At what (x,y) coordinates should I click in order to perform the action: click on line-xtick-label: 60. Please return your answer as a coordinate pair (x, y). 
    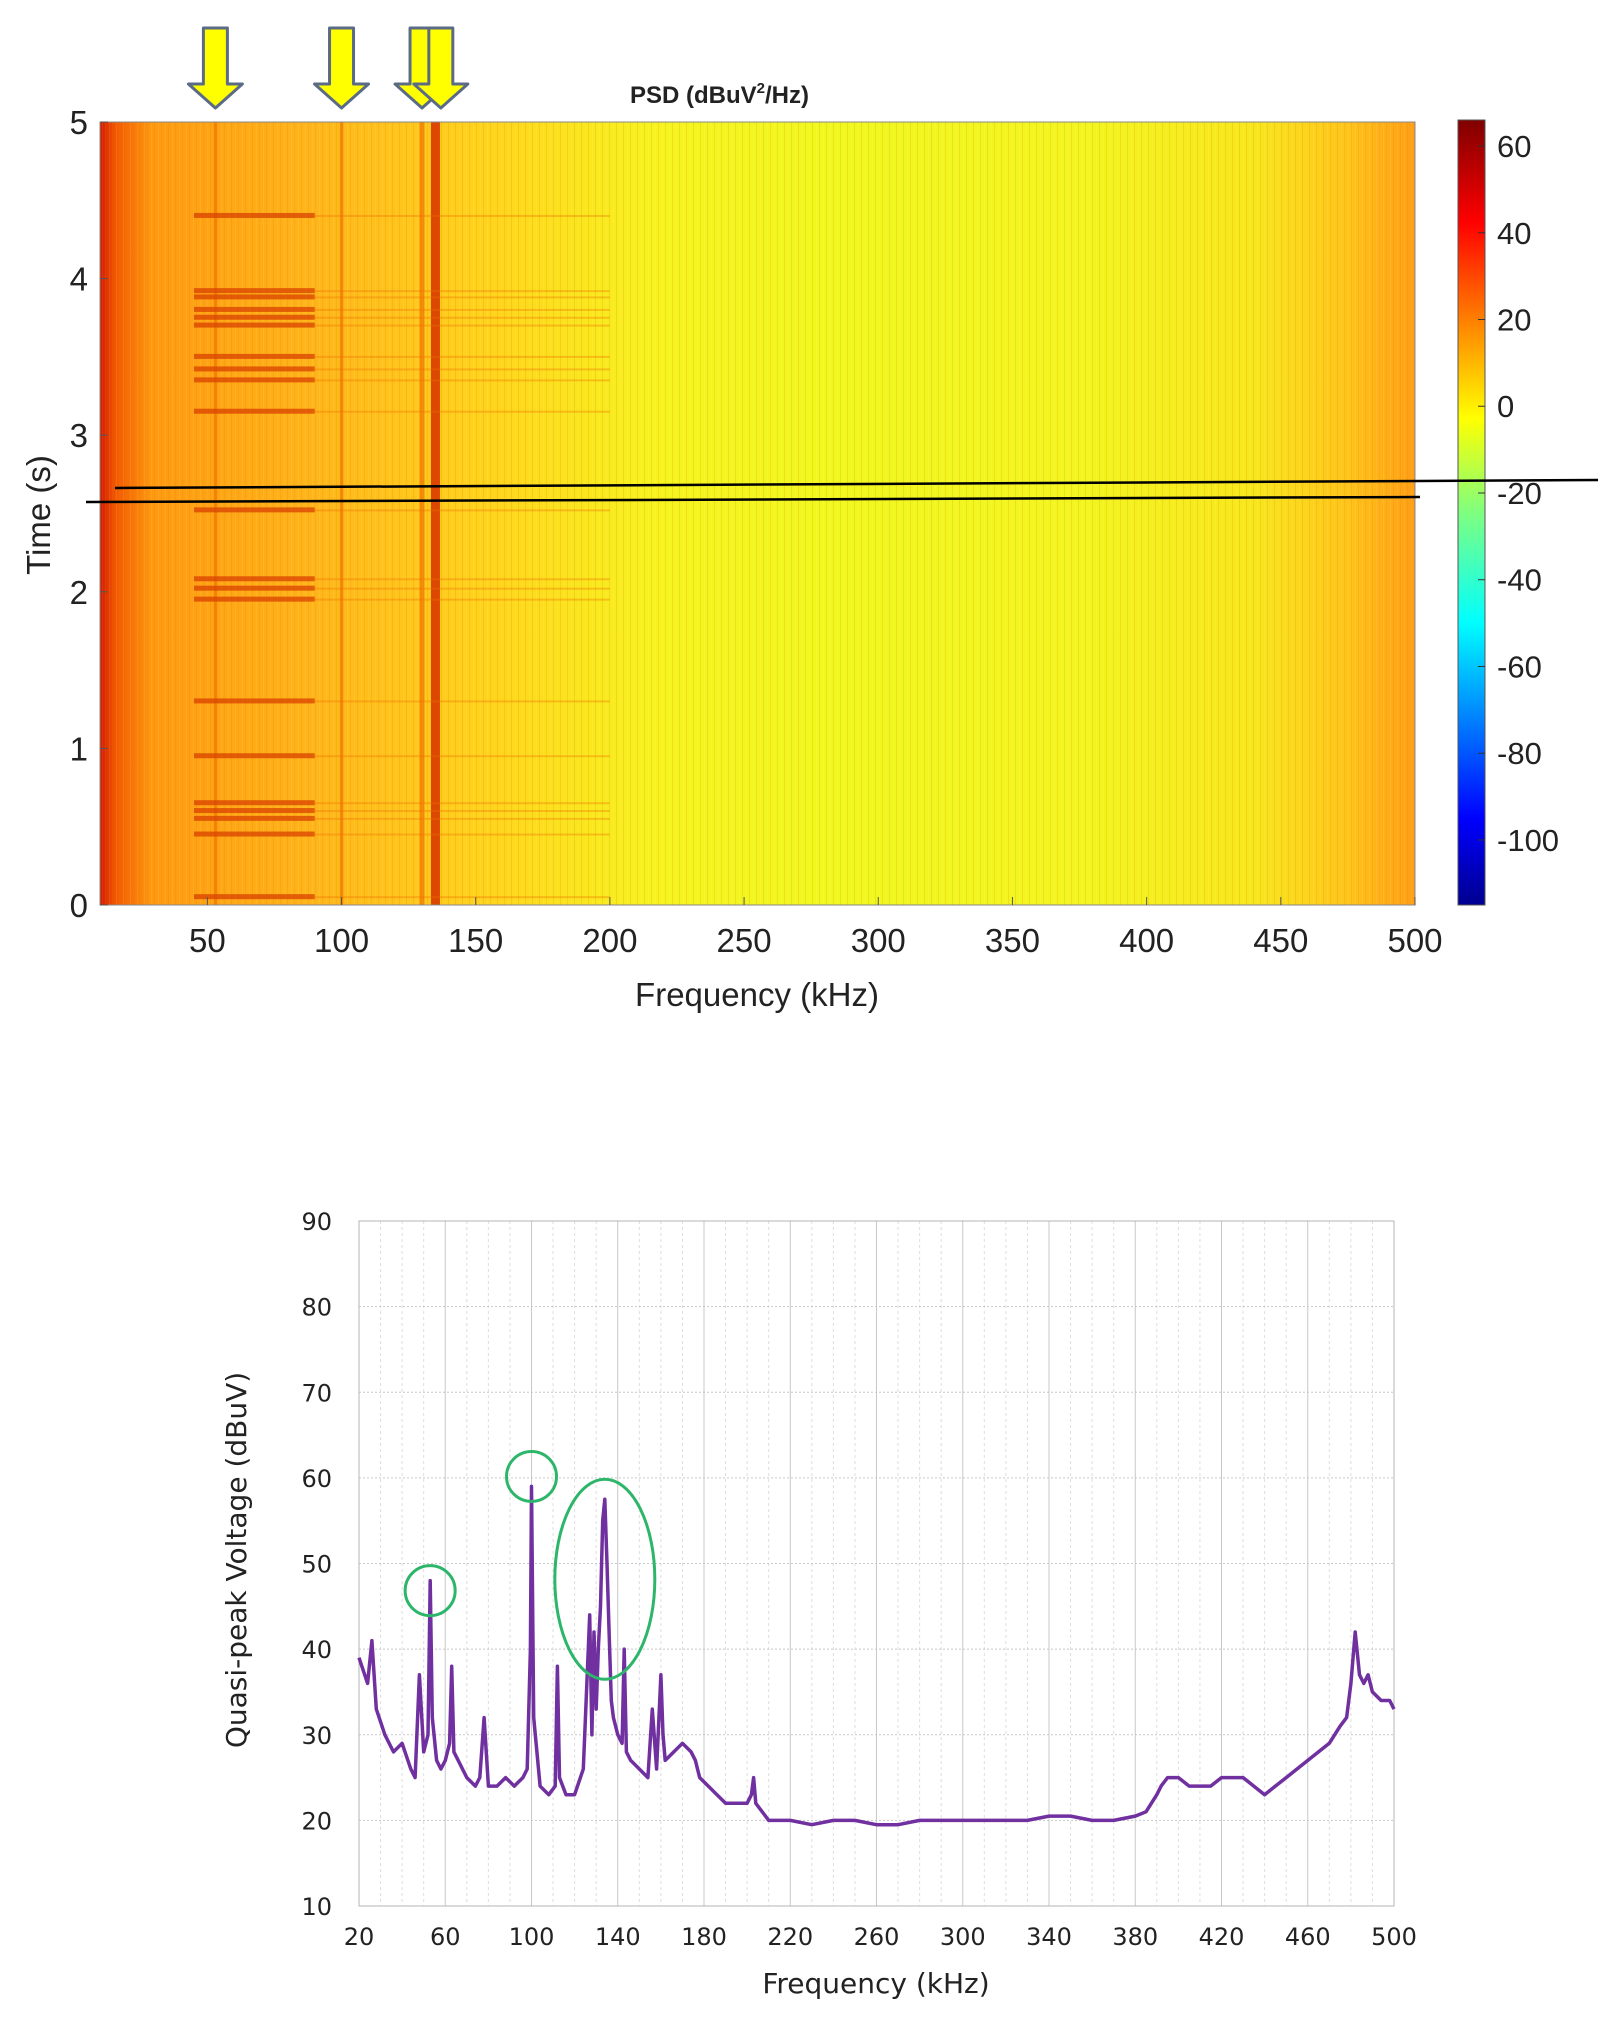
    Looking at the image, I should click on (445, 1937).